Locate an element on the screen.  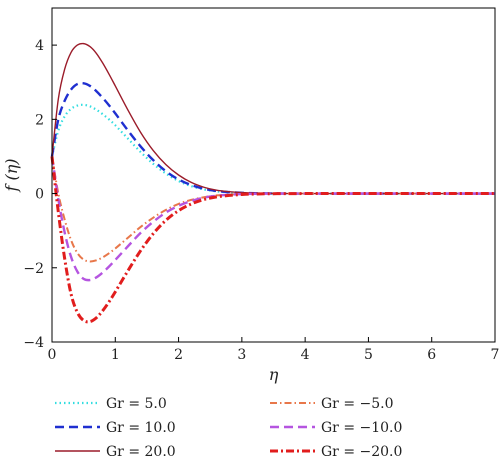
x-tick-label: 4 is located at coordinates (305, 355).